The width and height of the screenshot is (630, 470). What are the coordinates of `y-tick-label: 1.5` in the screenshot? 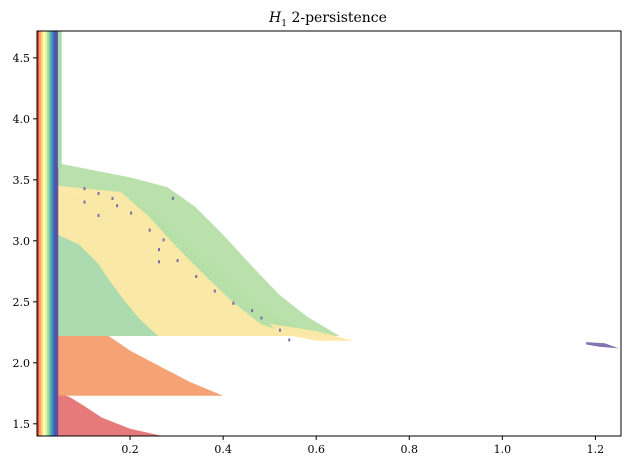 It's located at (22, 424).